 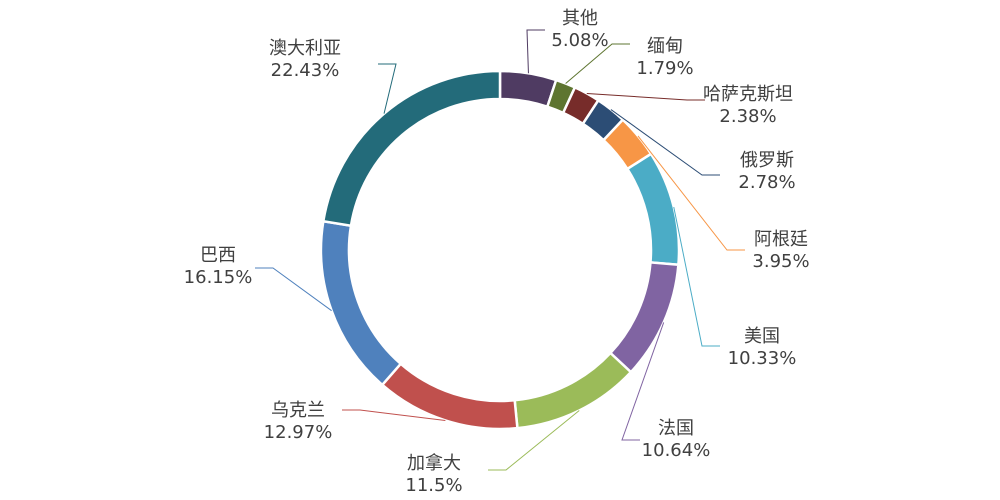 I want to click on leader-line-俄罗斯, so click(x=665, y=142).